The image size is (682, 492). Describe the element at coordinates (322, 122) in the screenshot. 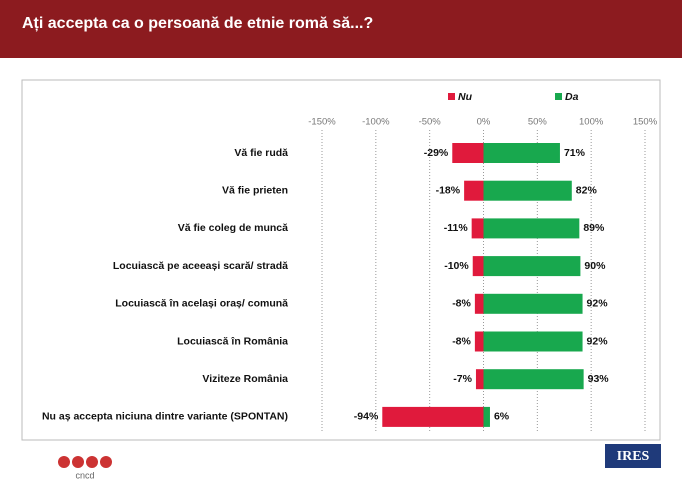

I see `x-tick-label: -150%` at that location.